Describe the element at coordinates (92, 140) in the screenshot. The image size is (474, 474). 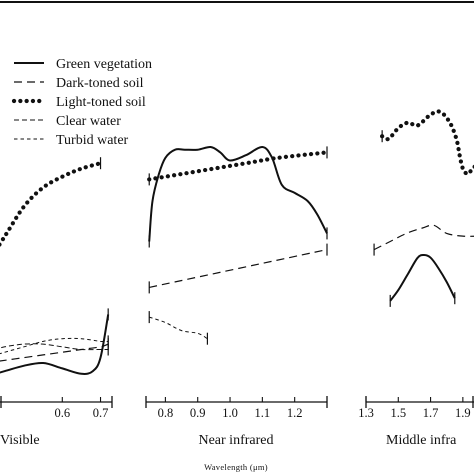
I see `legend-label-turbid-water: Turbid water` at that location.